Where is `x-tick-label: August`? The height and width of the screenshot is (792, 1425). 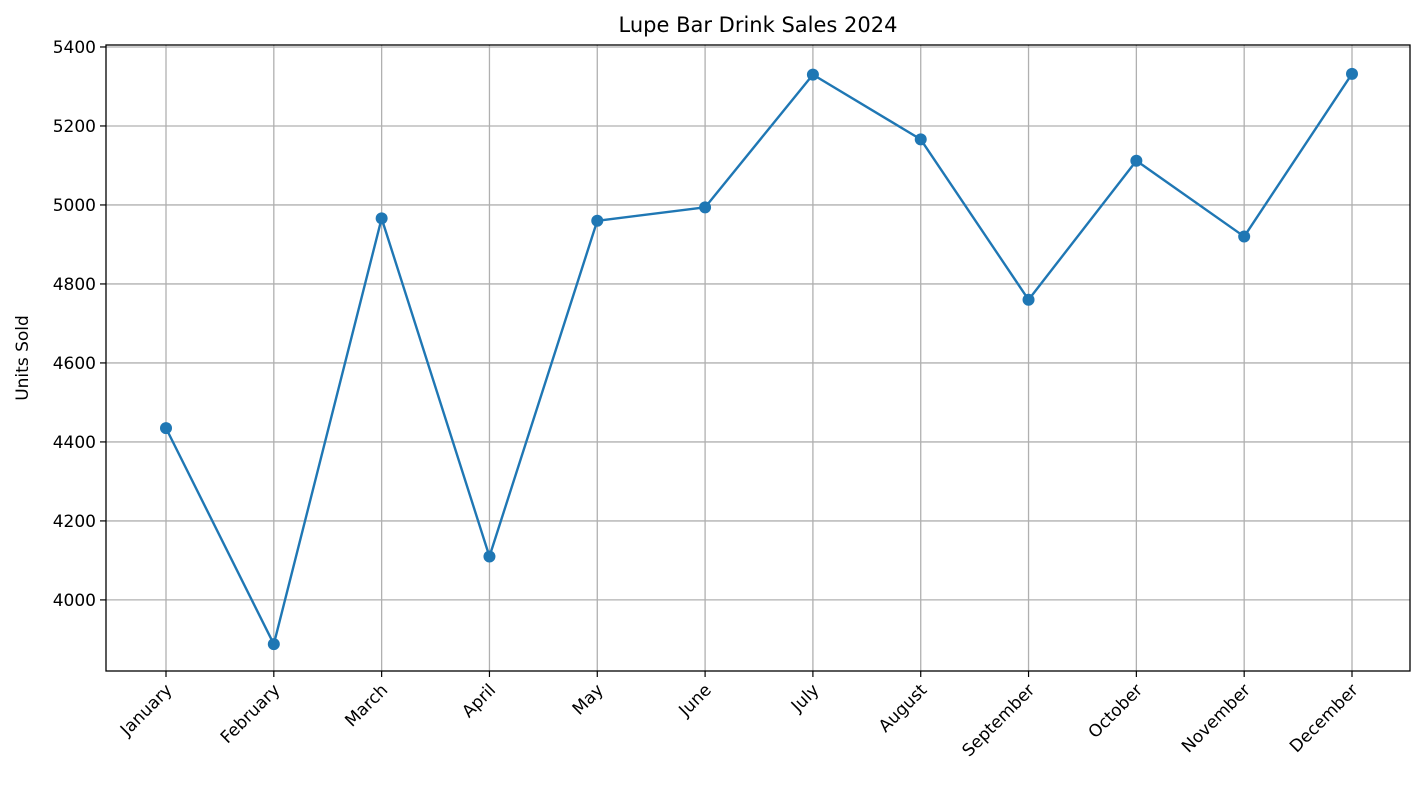
x-tick-label: August is located at coordinates (903, 708).